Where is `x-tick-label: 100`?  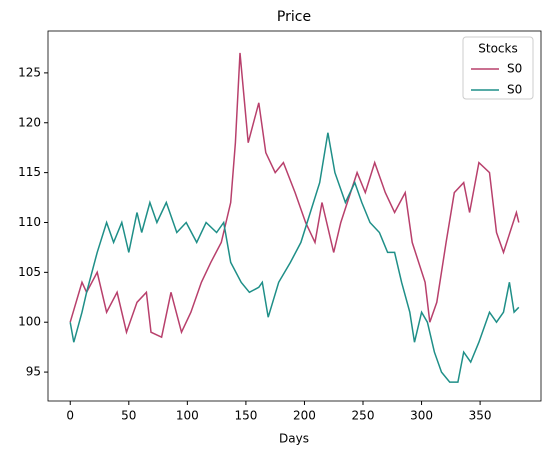 x-tick-label: 100 is located at coordinates (187, 416).